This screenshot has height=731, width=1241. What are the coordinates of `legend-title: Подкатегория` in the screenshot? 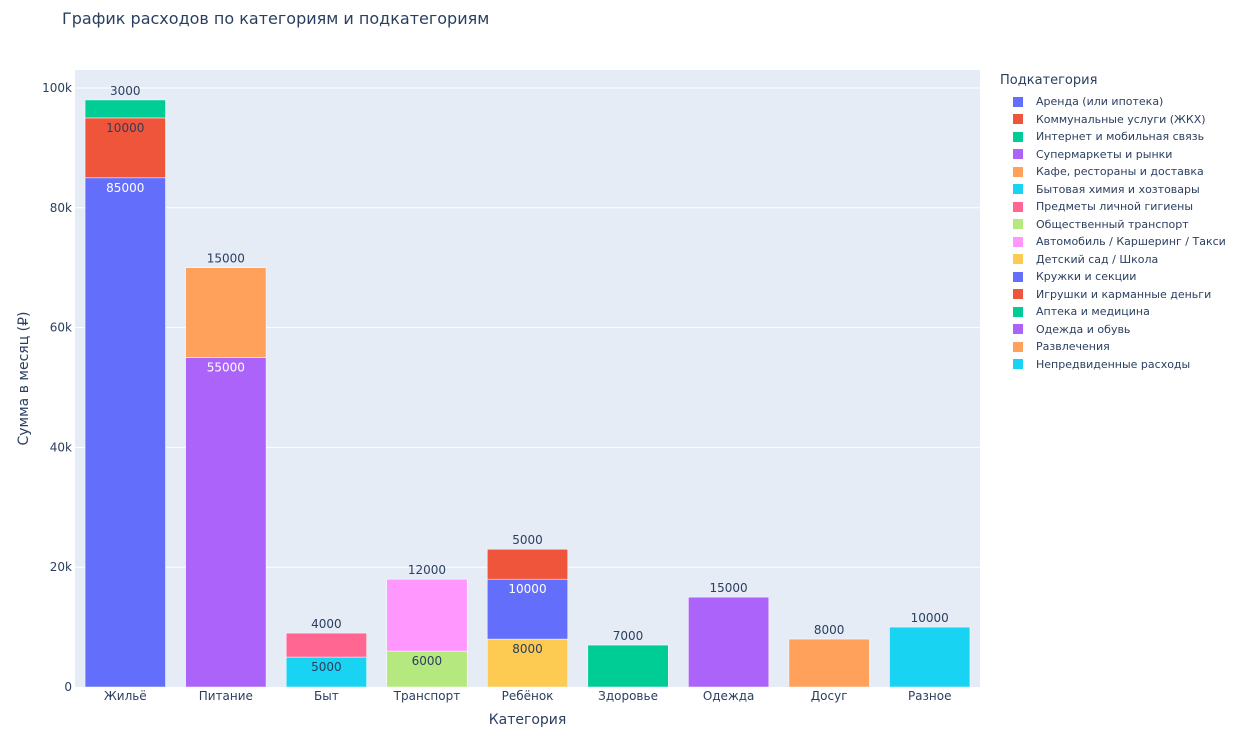 It's located at (1049, 80).